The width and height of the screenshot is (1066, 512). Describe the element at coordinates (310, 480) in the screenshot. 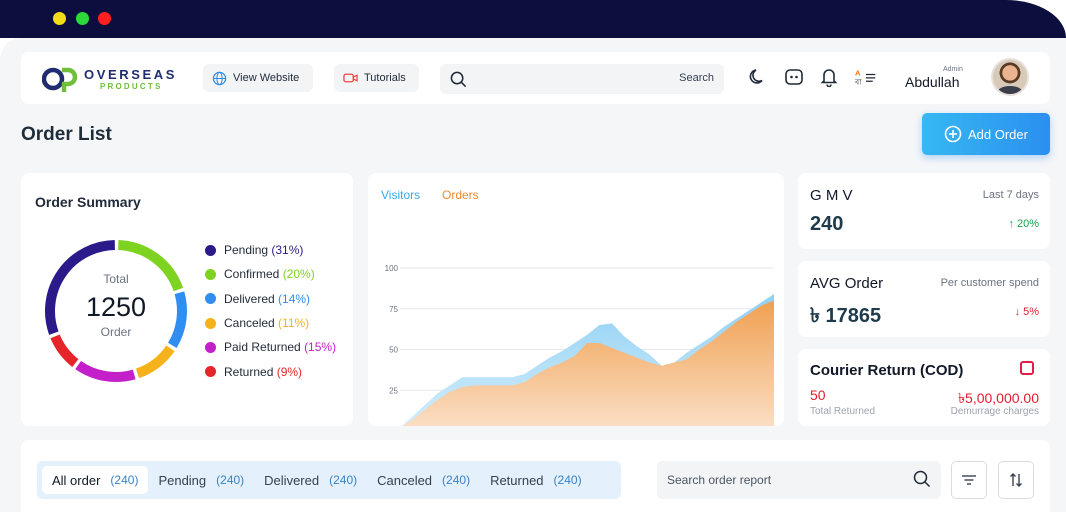

I see `tab-delivered: Delivered (240)` at that location.